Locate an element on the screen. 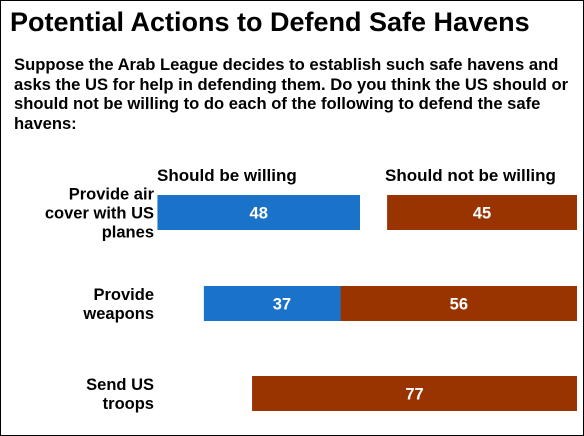  value-label-not-willing: 77 is located at coordinates (414, 395).